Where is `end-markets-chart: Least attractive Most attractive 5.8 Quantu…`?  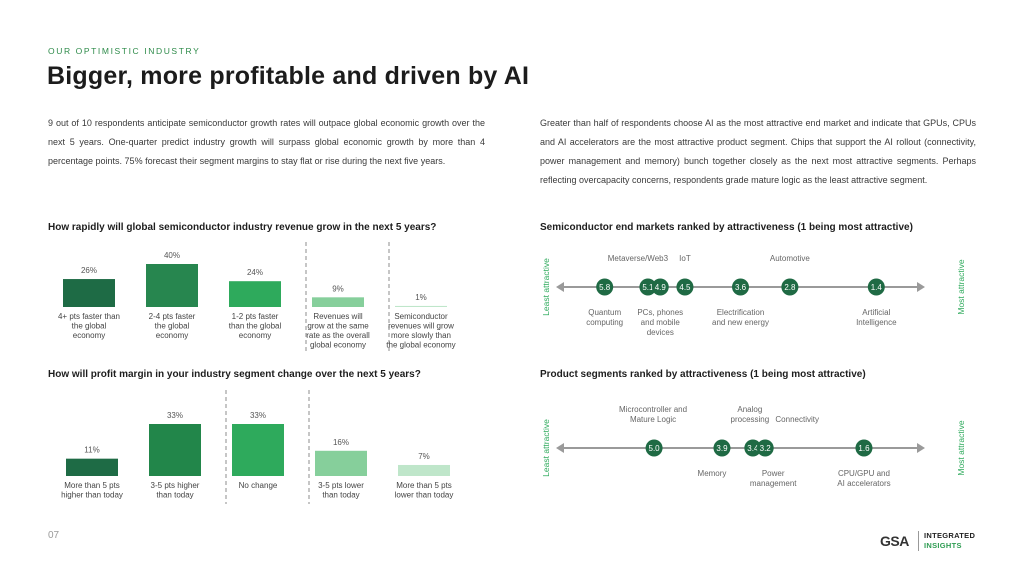 end-markets-chart: Least attractive Most attractive 5.8 Quantu… is located at coordinates (753, 295).